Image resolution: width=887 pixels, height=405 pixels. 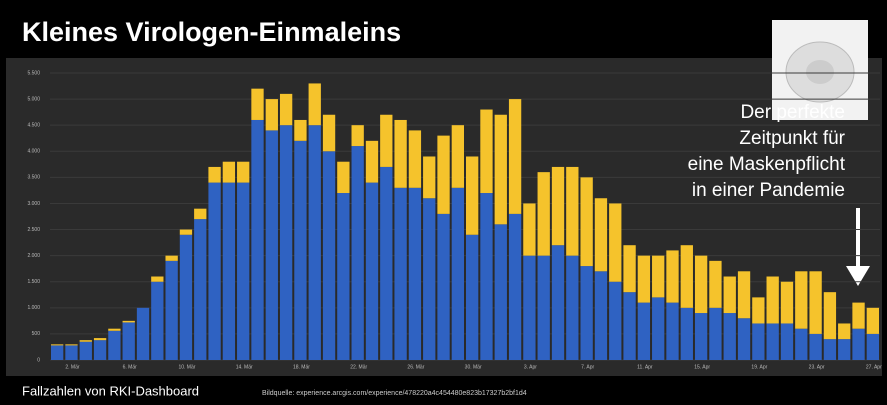 What do you see at coordinates (72, 367) in the screenshot?
I see `x-tick-label: 2. Mär` at bounding box center [72, 367].